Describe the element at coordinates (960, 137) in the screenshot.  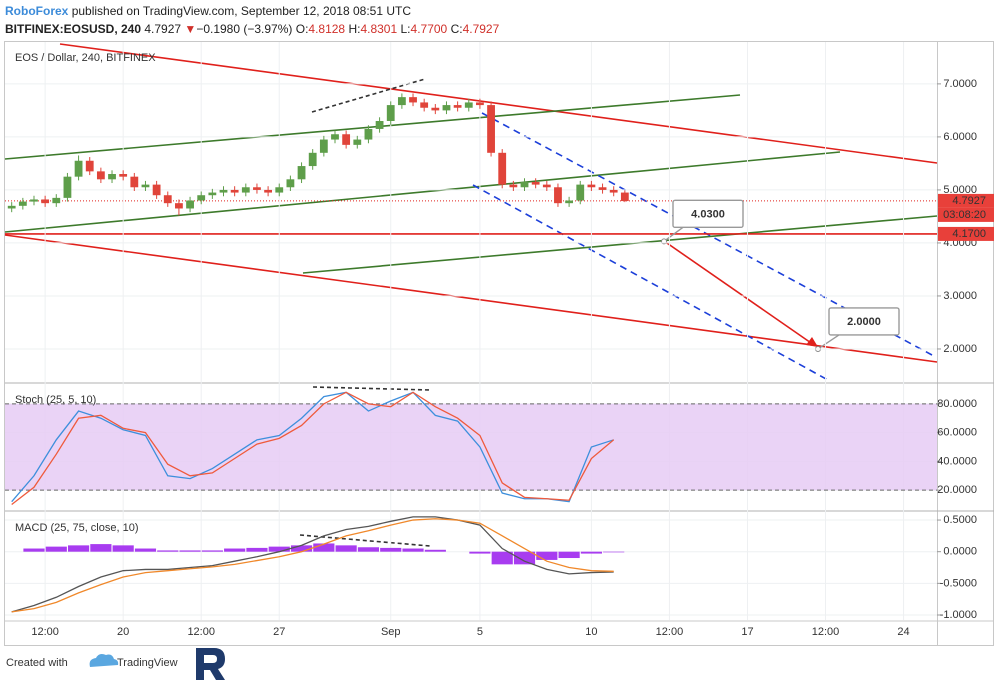
I see `y-tick-label: 6.0000` at that location.